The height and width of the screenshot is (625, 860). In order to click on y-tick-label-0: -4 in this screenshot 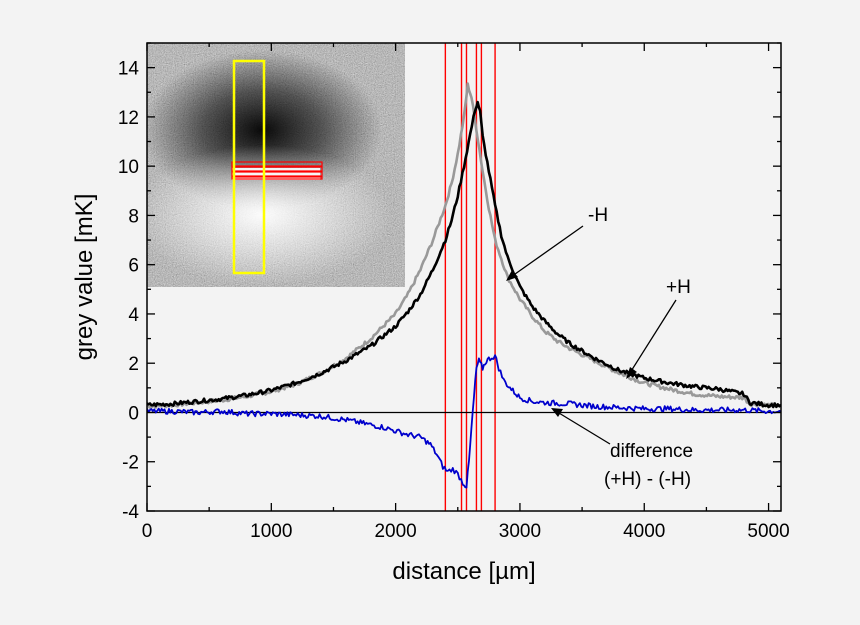, I will do `click(130, 512)`.